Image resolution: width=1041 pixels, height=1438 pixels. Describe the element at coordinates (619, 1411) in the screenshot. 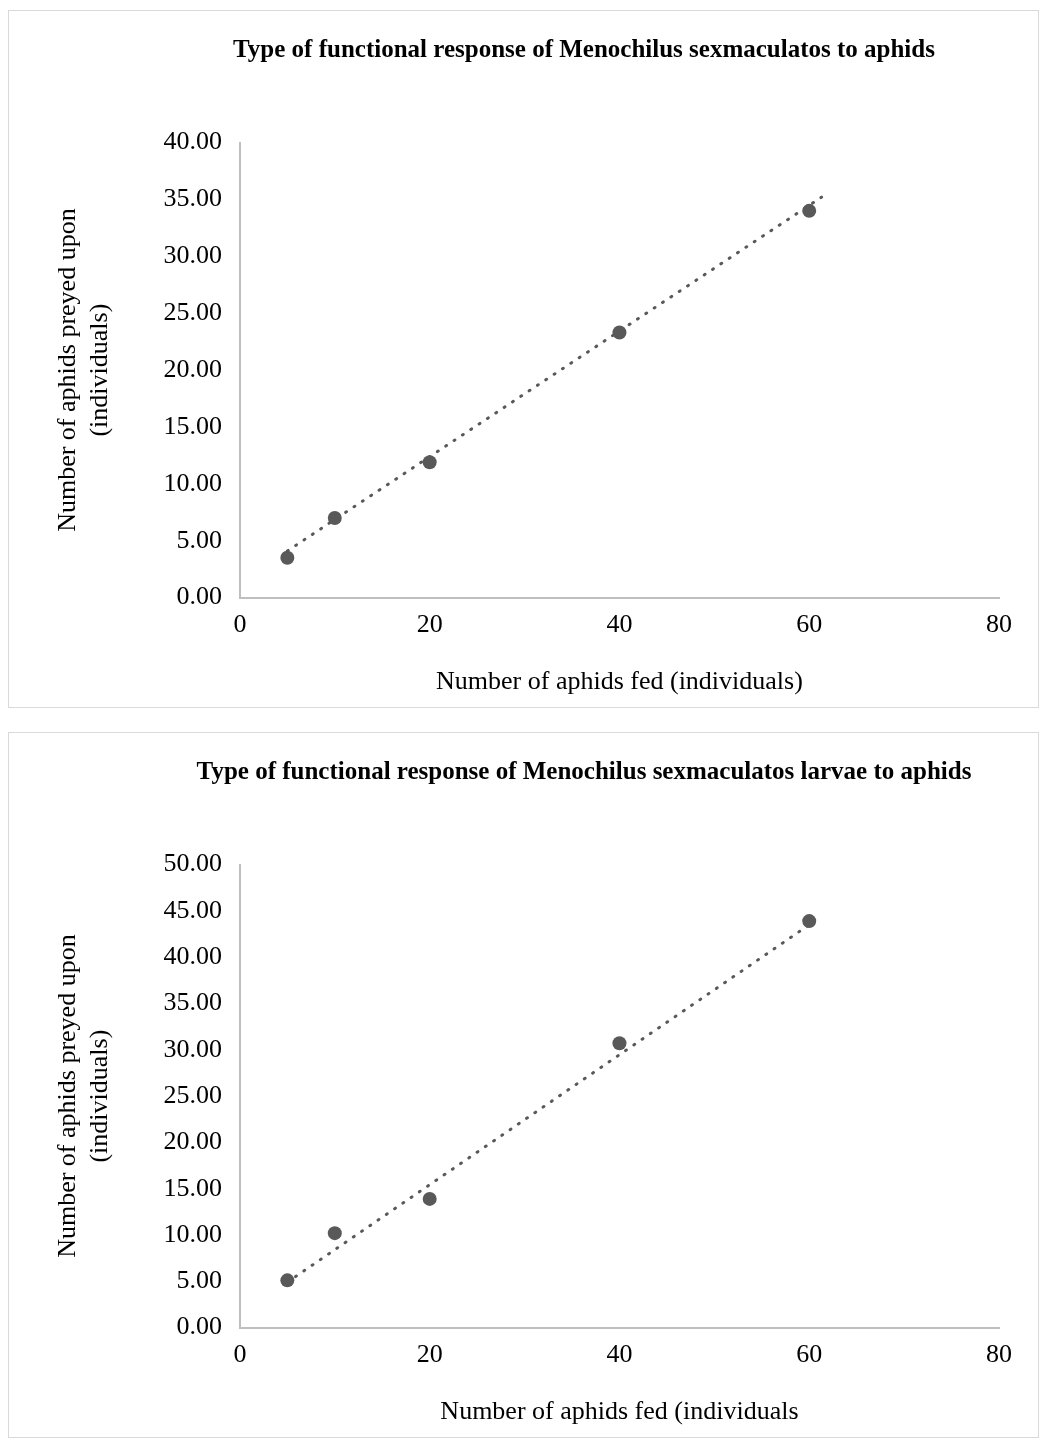

I see `x-axis-title: Number of aphids fed (individuals` at that location.